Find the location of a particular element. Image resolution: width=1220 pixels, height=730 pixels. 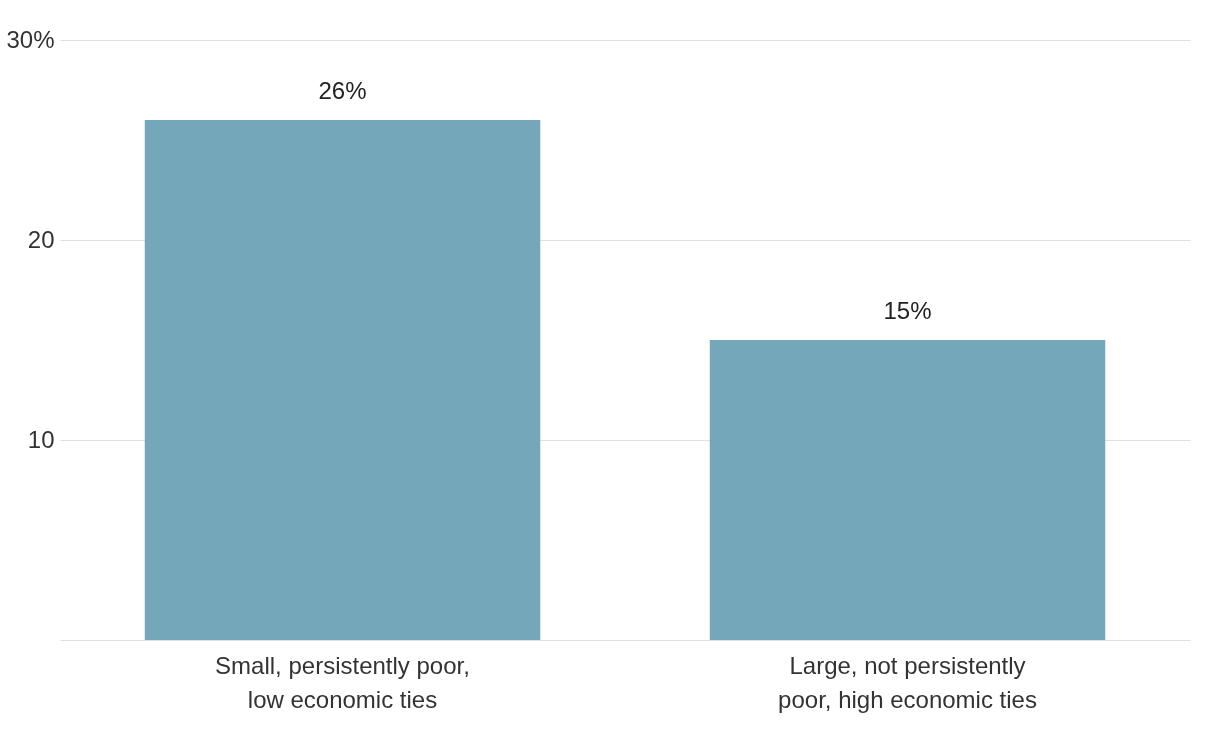

x-tick-label: Large, not persistently poor, high economic ties is located at coordinates (907, 682).